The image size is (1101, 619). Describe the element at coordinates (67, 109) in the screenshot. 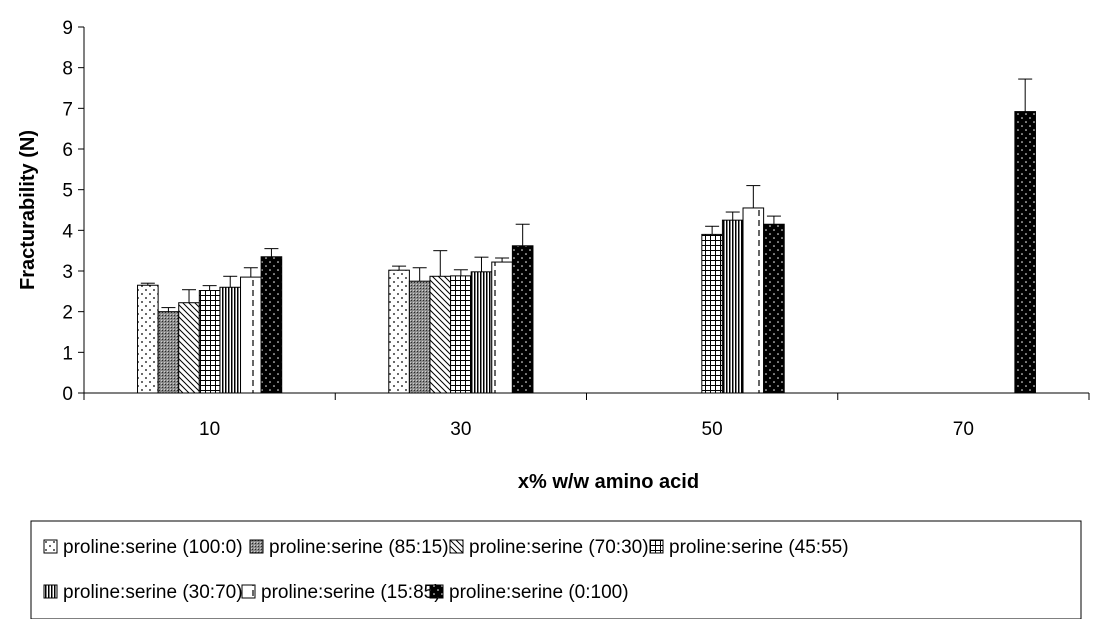

I see `y-tick-label: 7` at that location.